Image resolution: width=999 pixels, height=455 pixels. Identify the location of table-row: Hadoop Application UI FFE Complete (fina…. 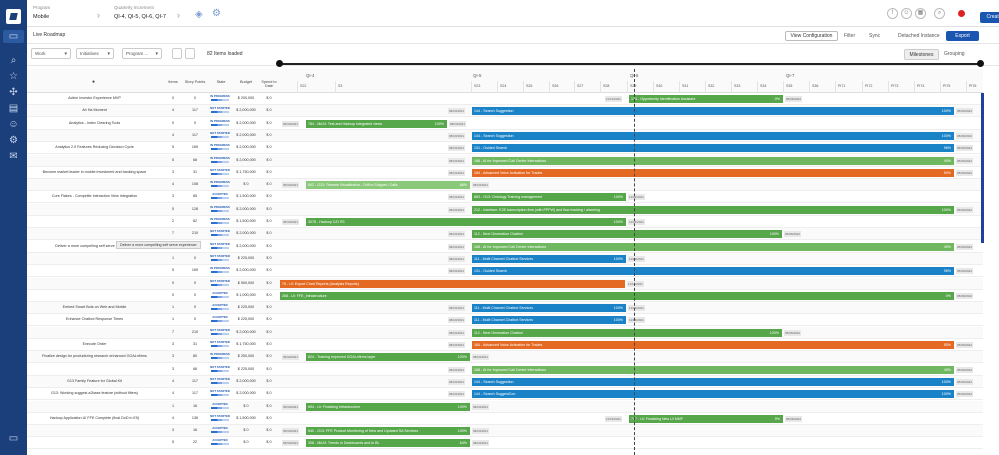
(505, 419).